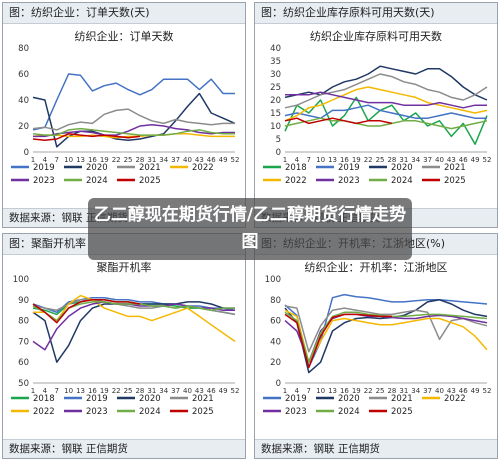 This screenshot has height=460, width=500. What do you see at coordinates (124, 448) in the screenshot?
I see `panel-footer: 数据来源：钢联 正信期货` at bounding box center [124, 448].